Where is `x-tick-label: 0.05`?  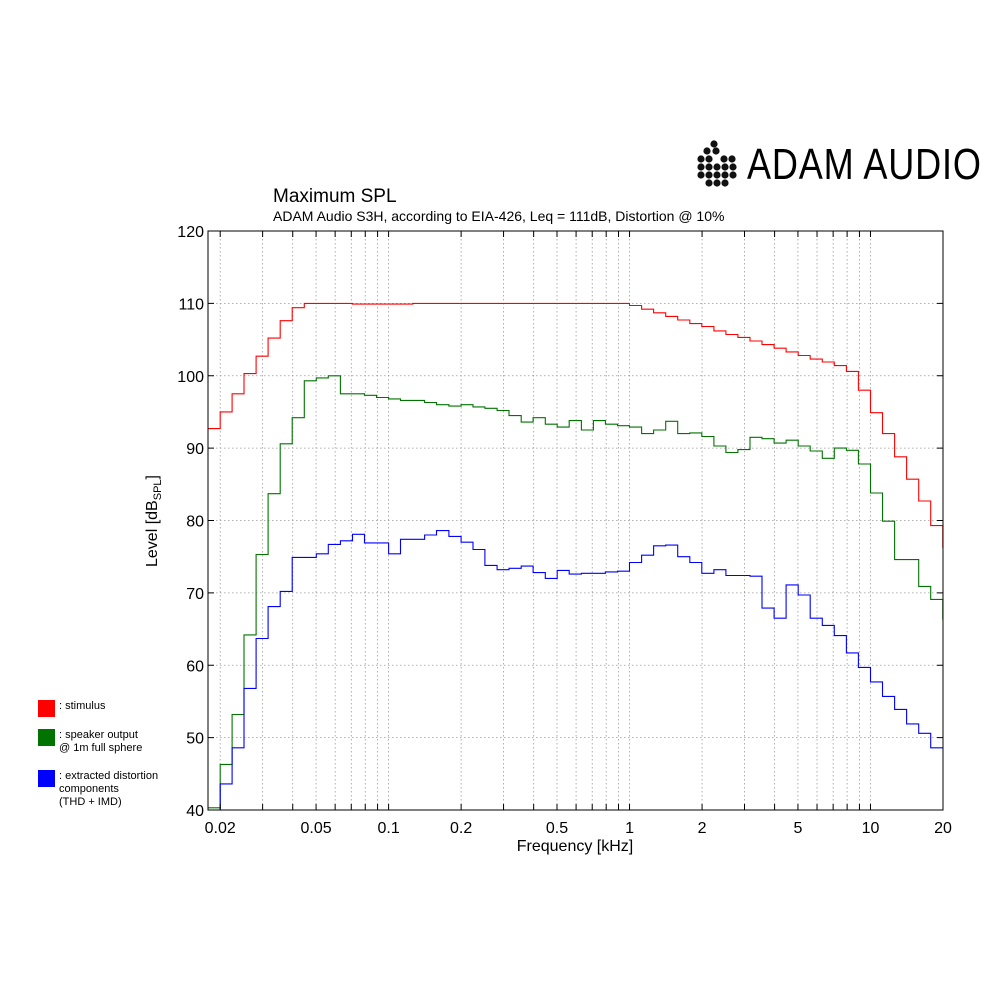 x-tick-label: 0.05 is located at coordinates (316, 828).